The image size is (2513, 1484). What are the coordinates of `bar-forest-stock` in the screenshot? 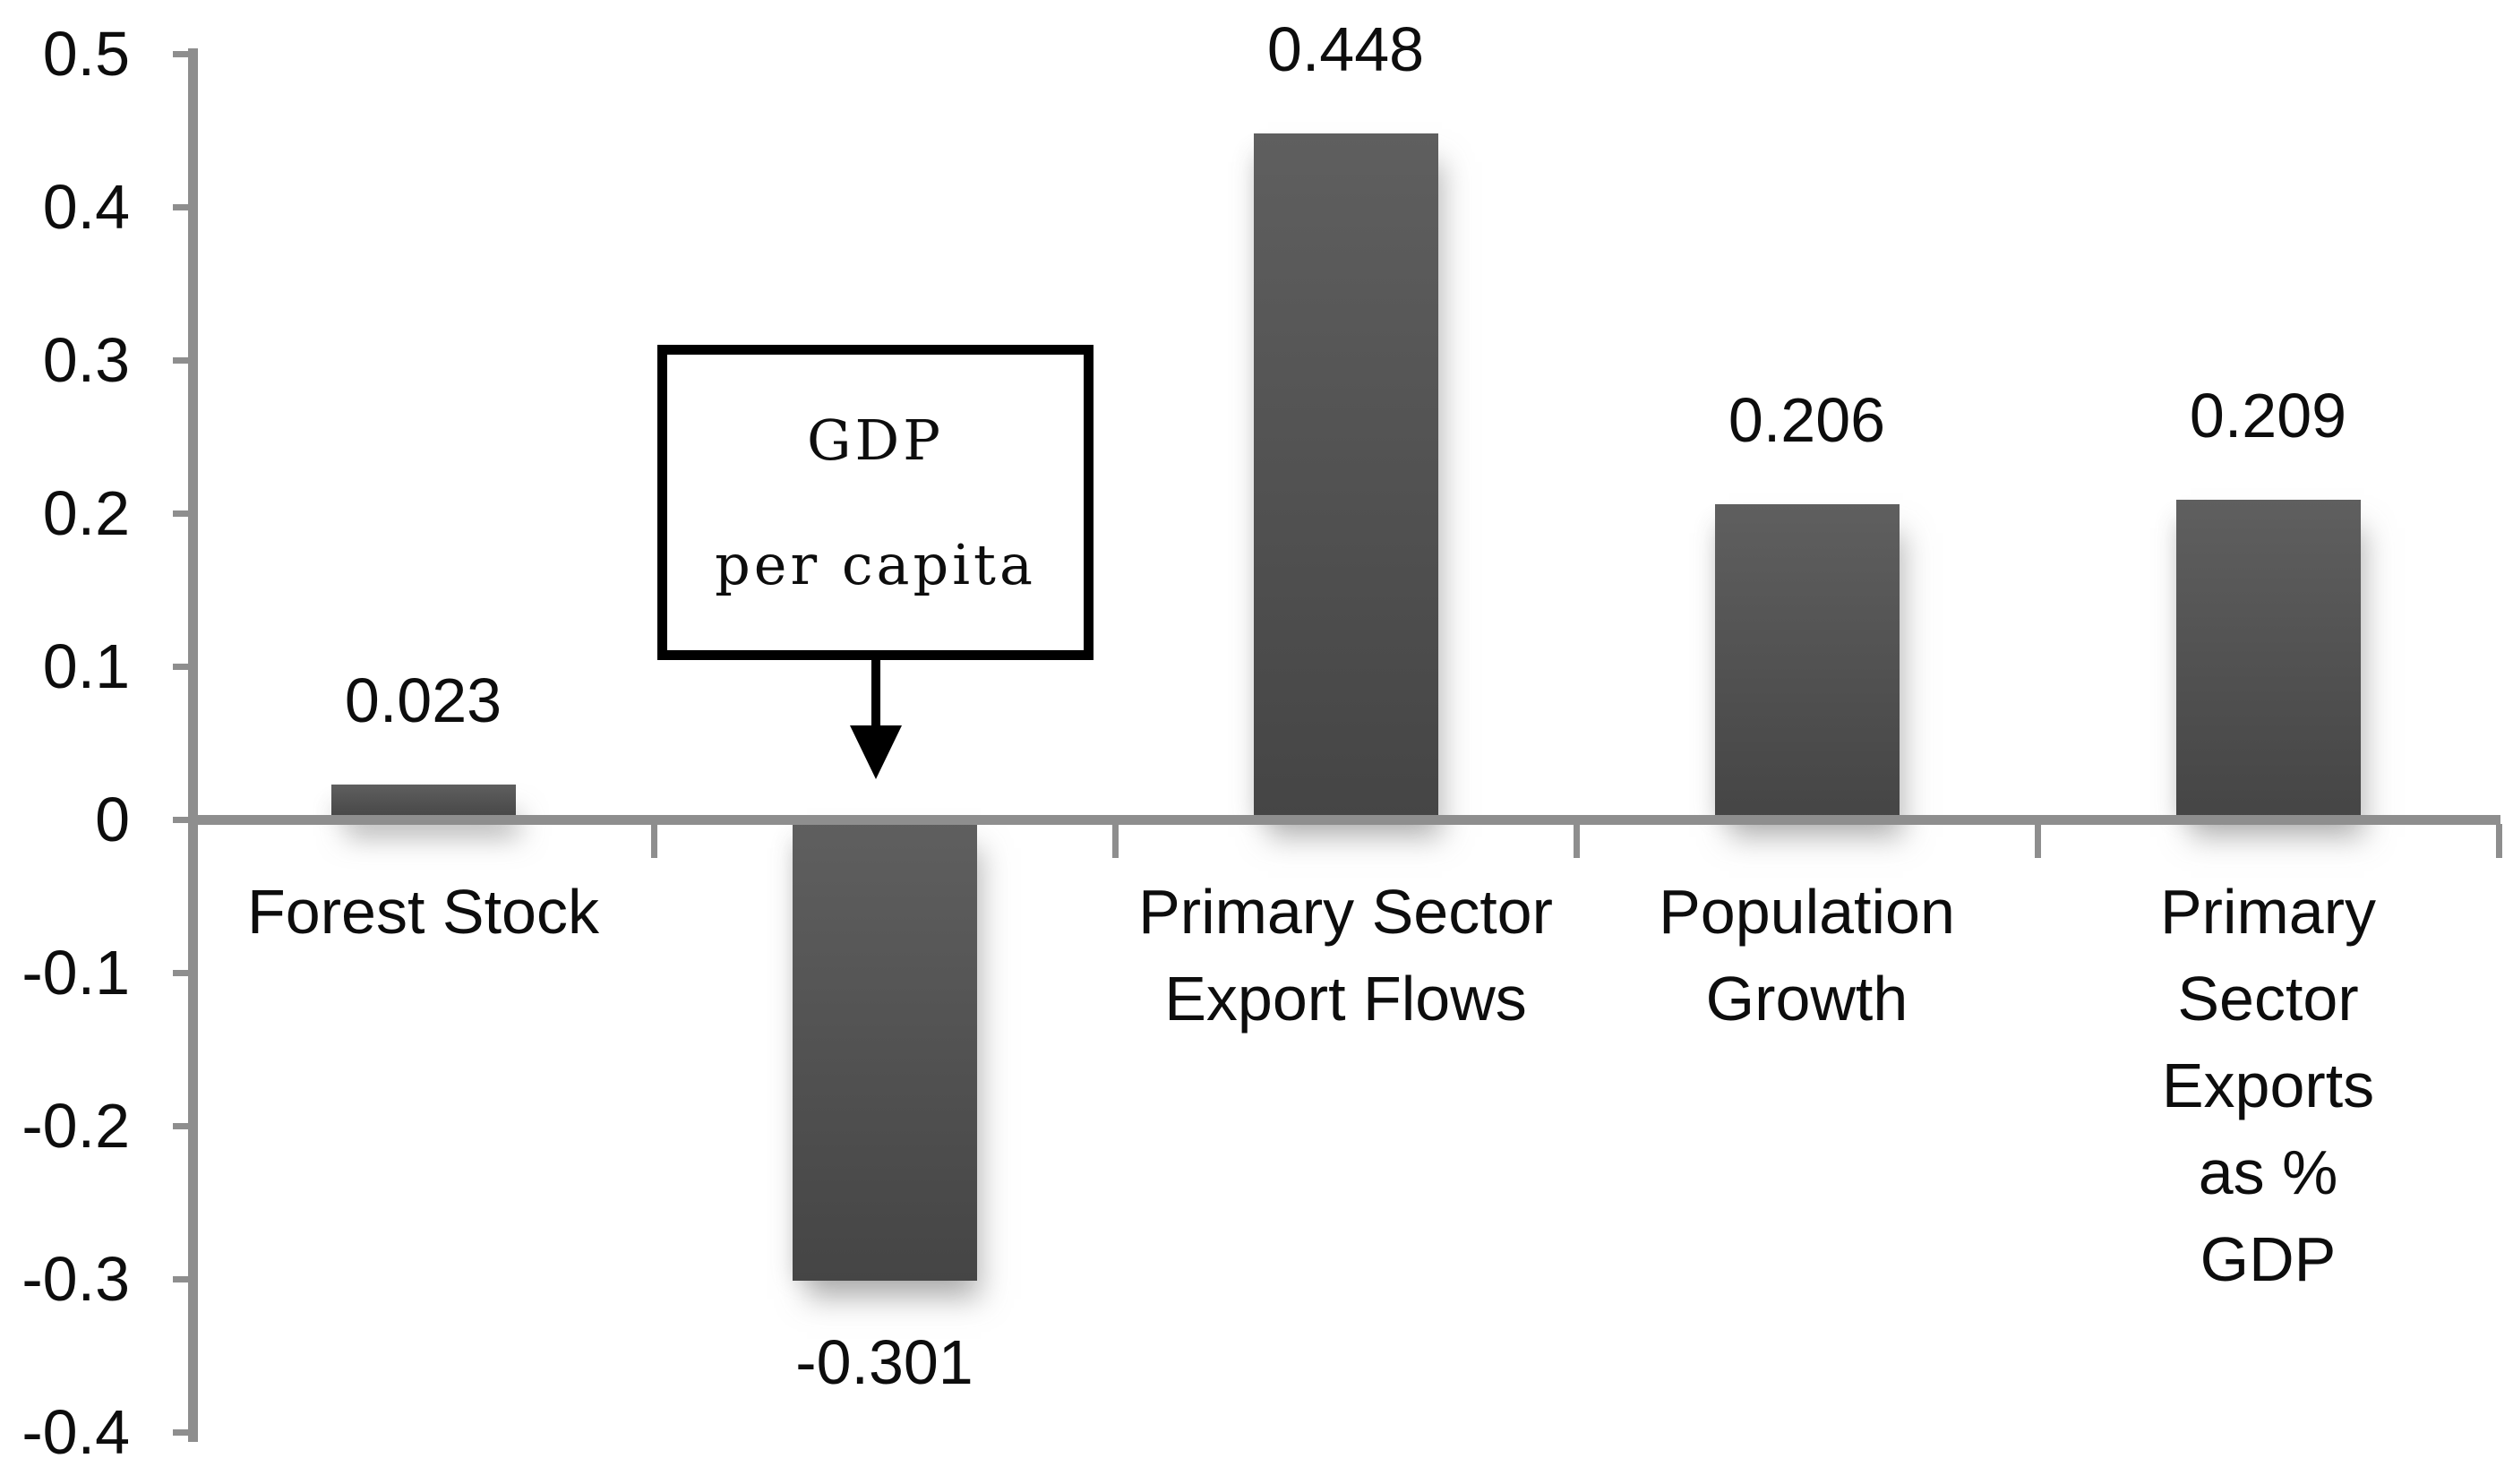 It's located at (423, 801).